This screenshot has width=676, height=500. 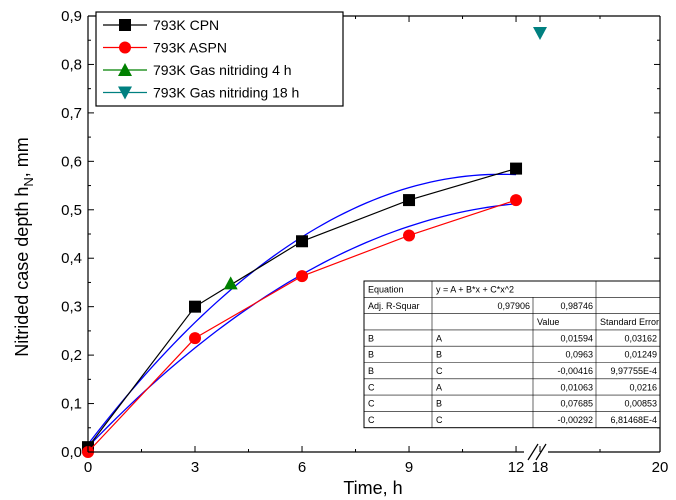 What do you see at coordinates (394, 306) in the screenshot?
I see `table-r2-label: Adj. R-Squar` at bounding box center [394, 306].